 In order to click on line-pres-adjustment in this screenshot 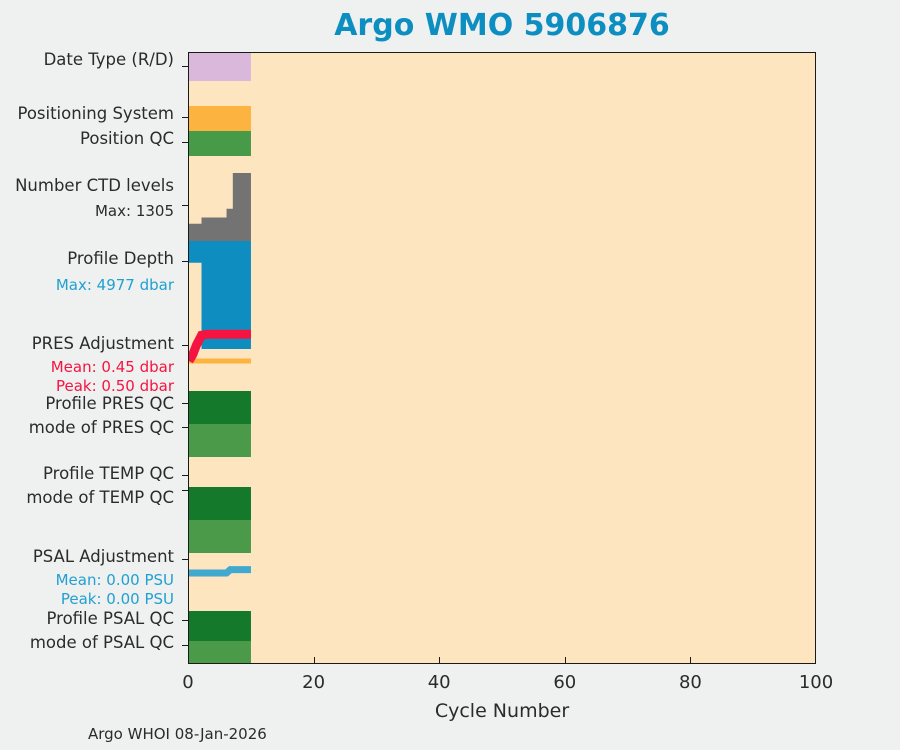, I will do `click(220, 346)`.